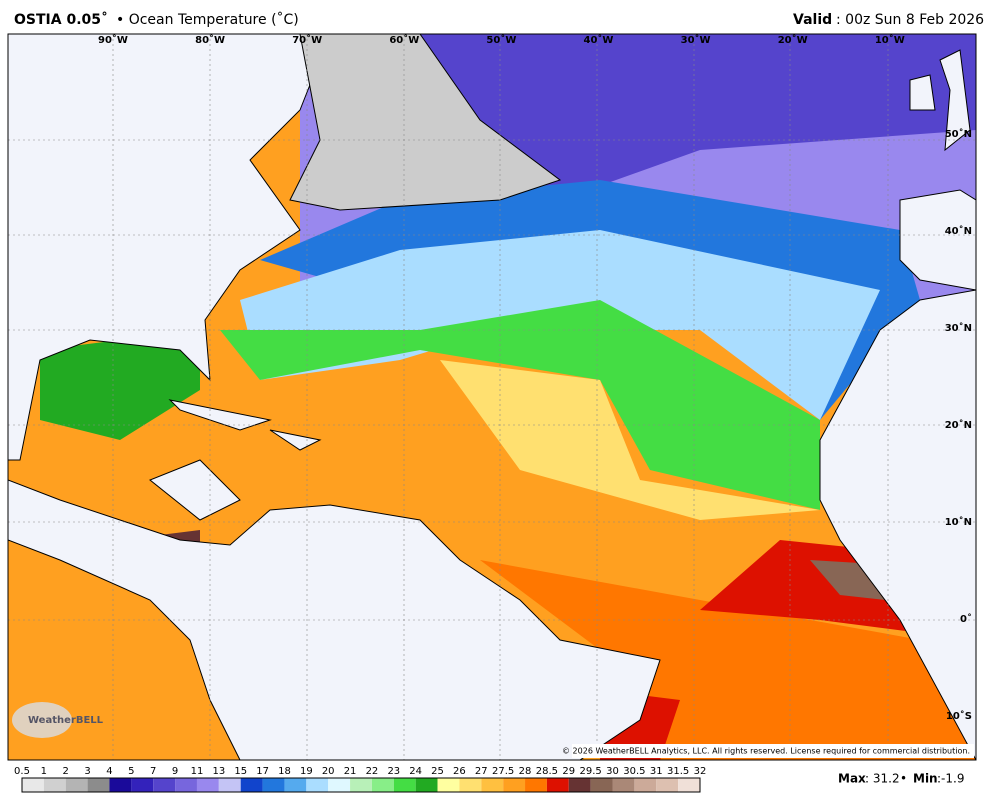 This screenshot has width=984, height=812. I want to click on legend-label: 1, so click(44, 771).